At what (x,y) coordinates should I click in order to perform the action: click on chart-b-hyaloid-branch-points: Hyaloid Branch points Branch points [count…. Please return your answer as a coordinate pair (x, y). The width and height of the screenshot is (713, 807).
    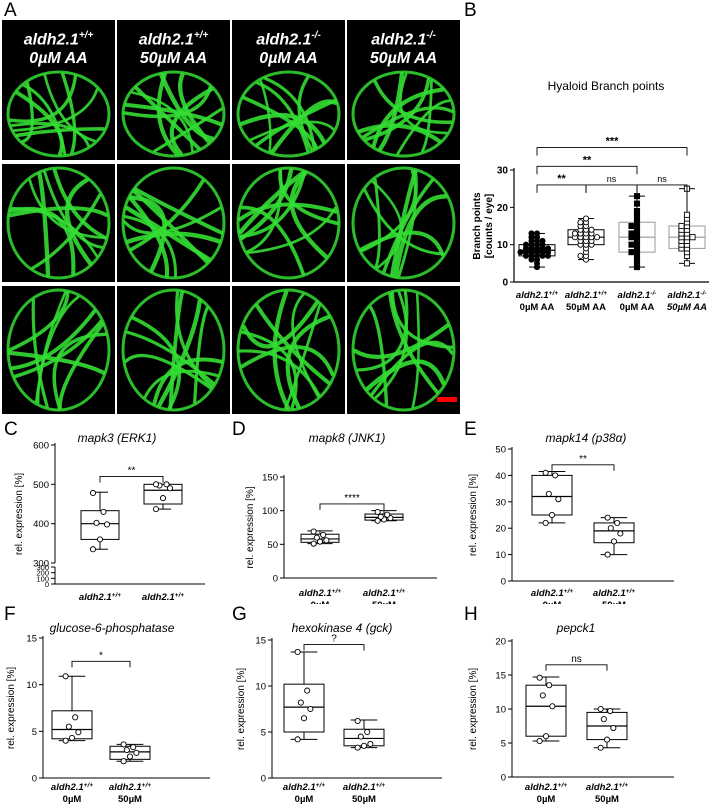
    Looking at the image, I should click on (590, 196).